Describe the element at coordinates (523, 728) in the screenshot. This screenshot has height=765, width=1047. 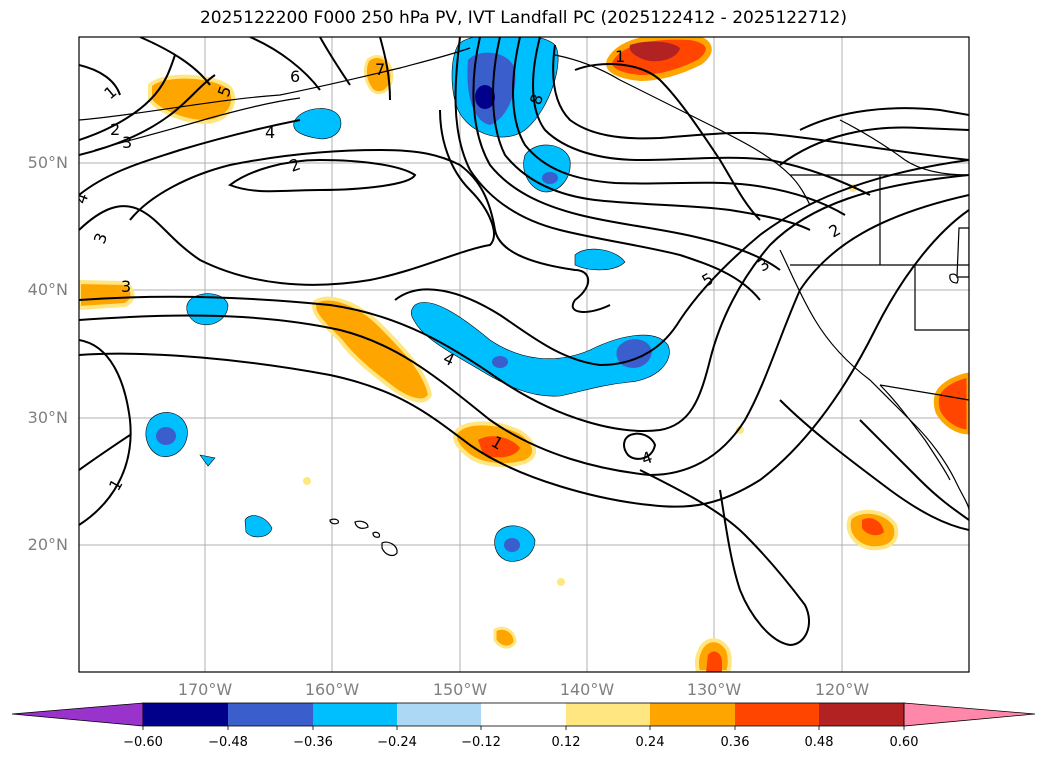
I see `colorbar-ticks` at that location.